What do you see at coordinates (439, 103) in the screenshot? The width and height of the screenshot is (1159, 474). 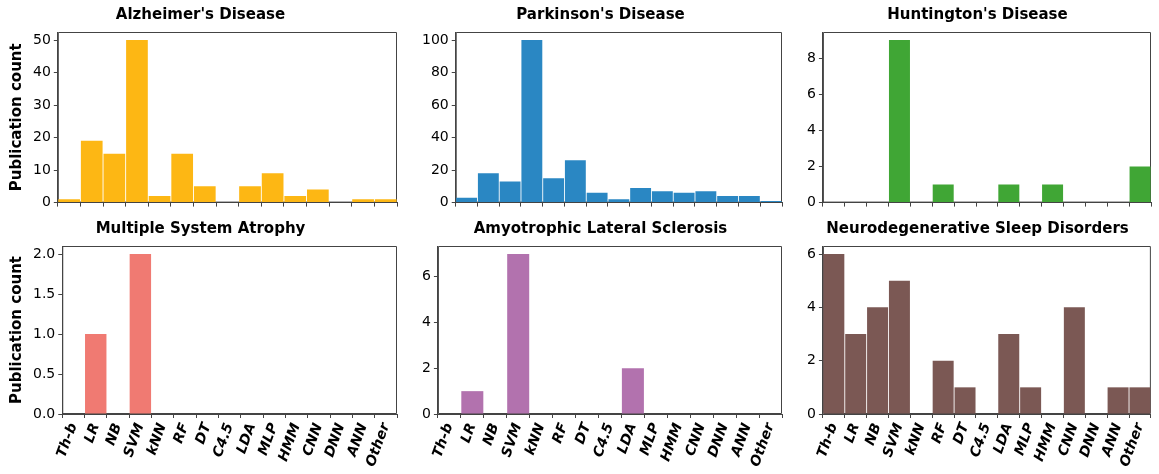 I see `y-tick-label: 60` at bounding box center [439, 103].